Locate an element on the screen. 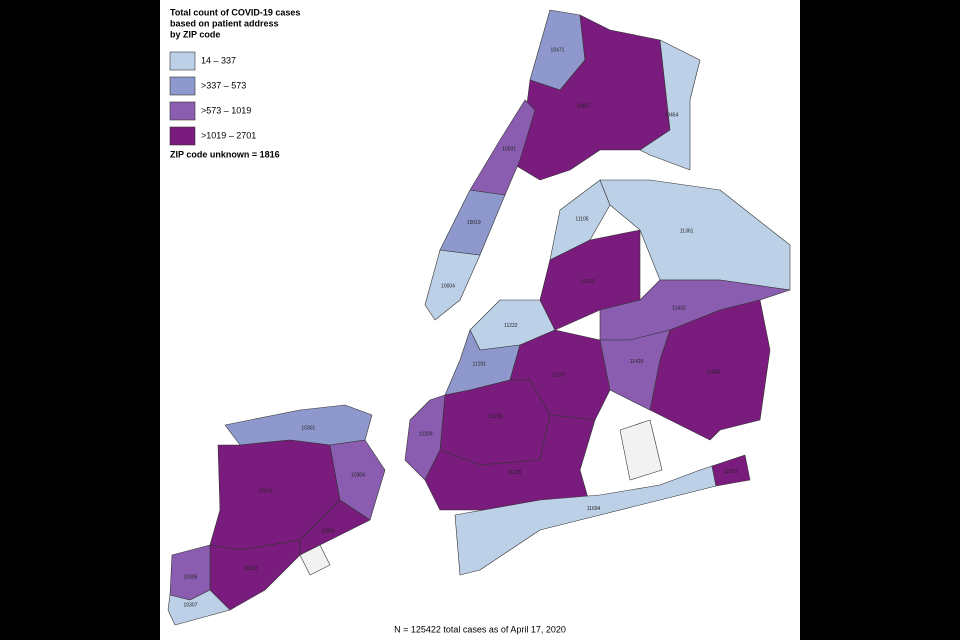 This screenshot has height=640, width=960. zip-label: 11420 is located at coordinates (637, 362).